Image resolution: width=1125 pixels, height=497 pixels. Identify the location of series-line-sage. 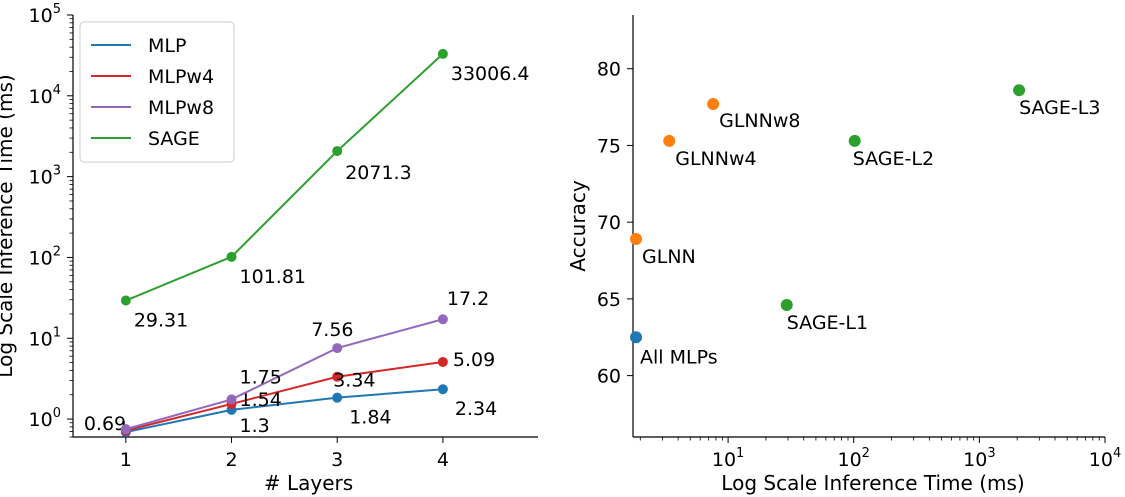
(284, 177).